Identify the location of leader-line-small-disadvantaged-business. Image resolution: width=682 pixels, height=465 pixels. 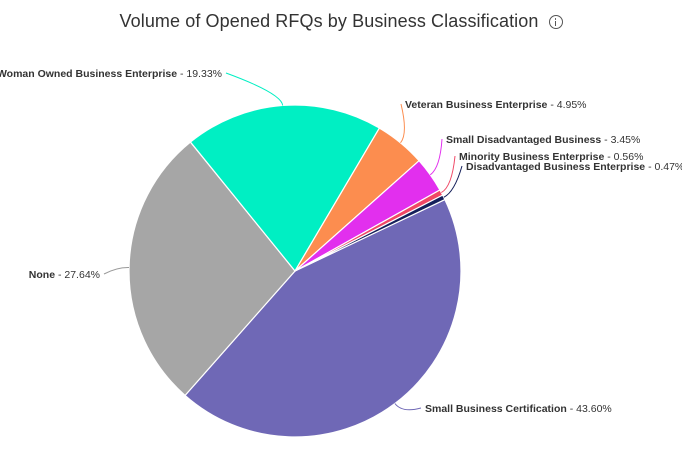
(436, 157).